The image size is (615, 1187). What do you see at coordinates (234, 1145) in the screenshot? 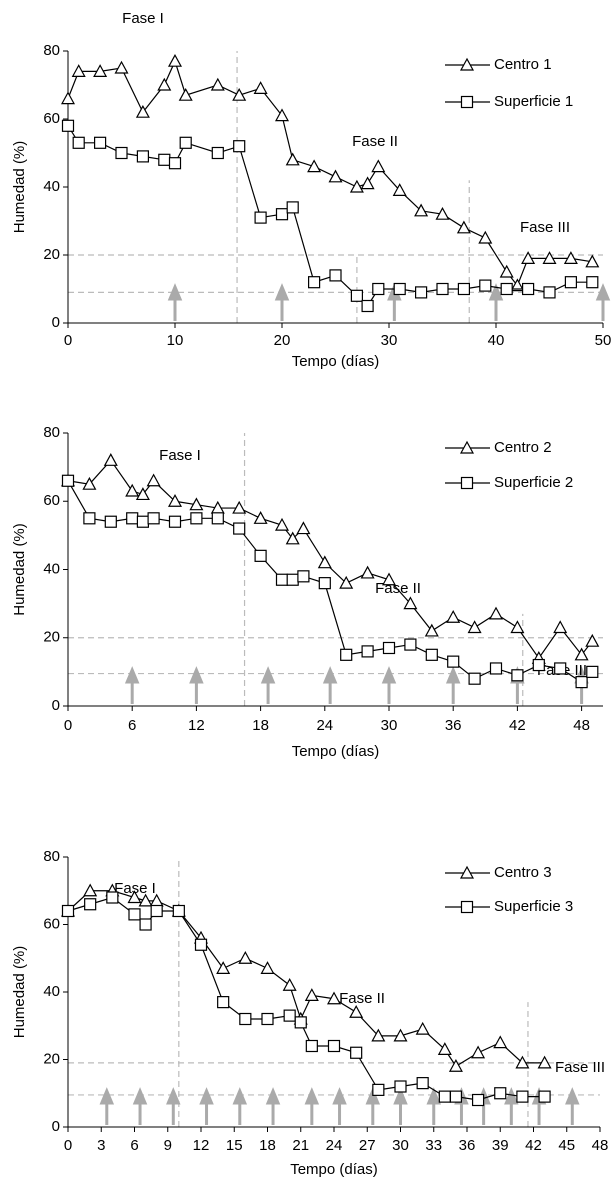
I see `x-tick-label: 15` at bounding box center [234, 1145].